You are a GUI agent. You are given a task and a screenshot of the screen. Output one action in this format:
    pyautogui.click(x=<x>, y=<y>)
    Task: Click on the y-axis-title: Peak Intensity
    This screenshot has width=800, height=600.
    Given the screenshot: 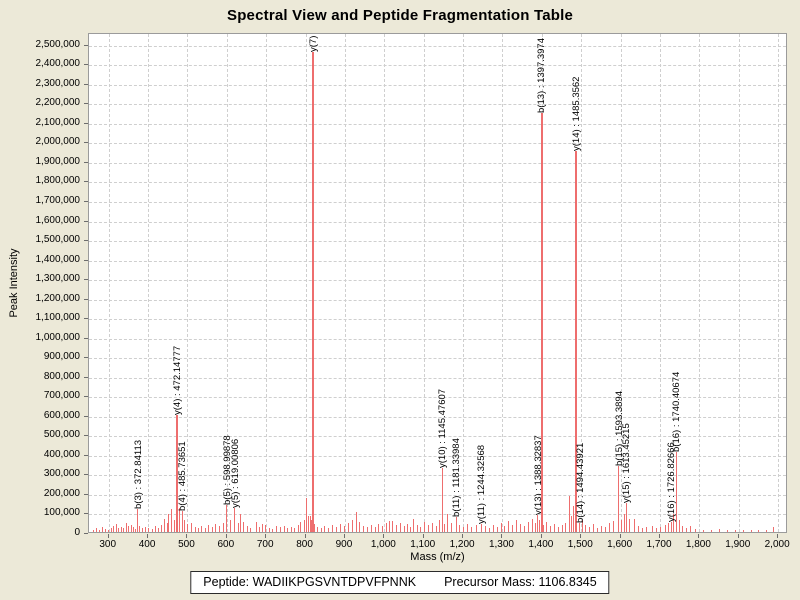 What is the action you would take?
    pyautogui.click(x=14, y=283)
    